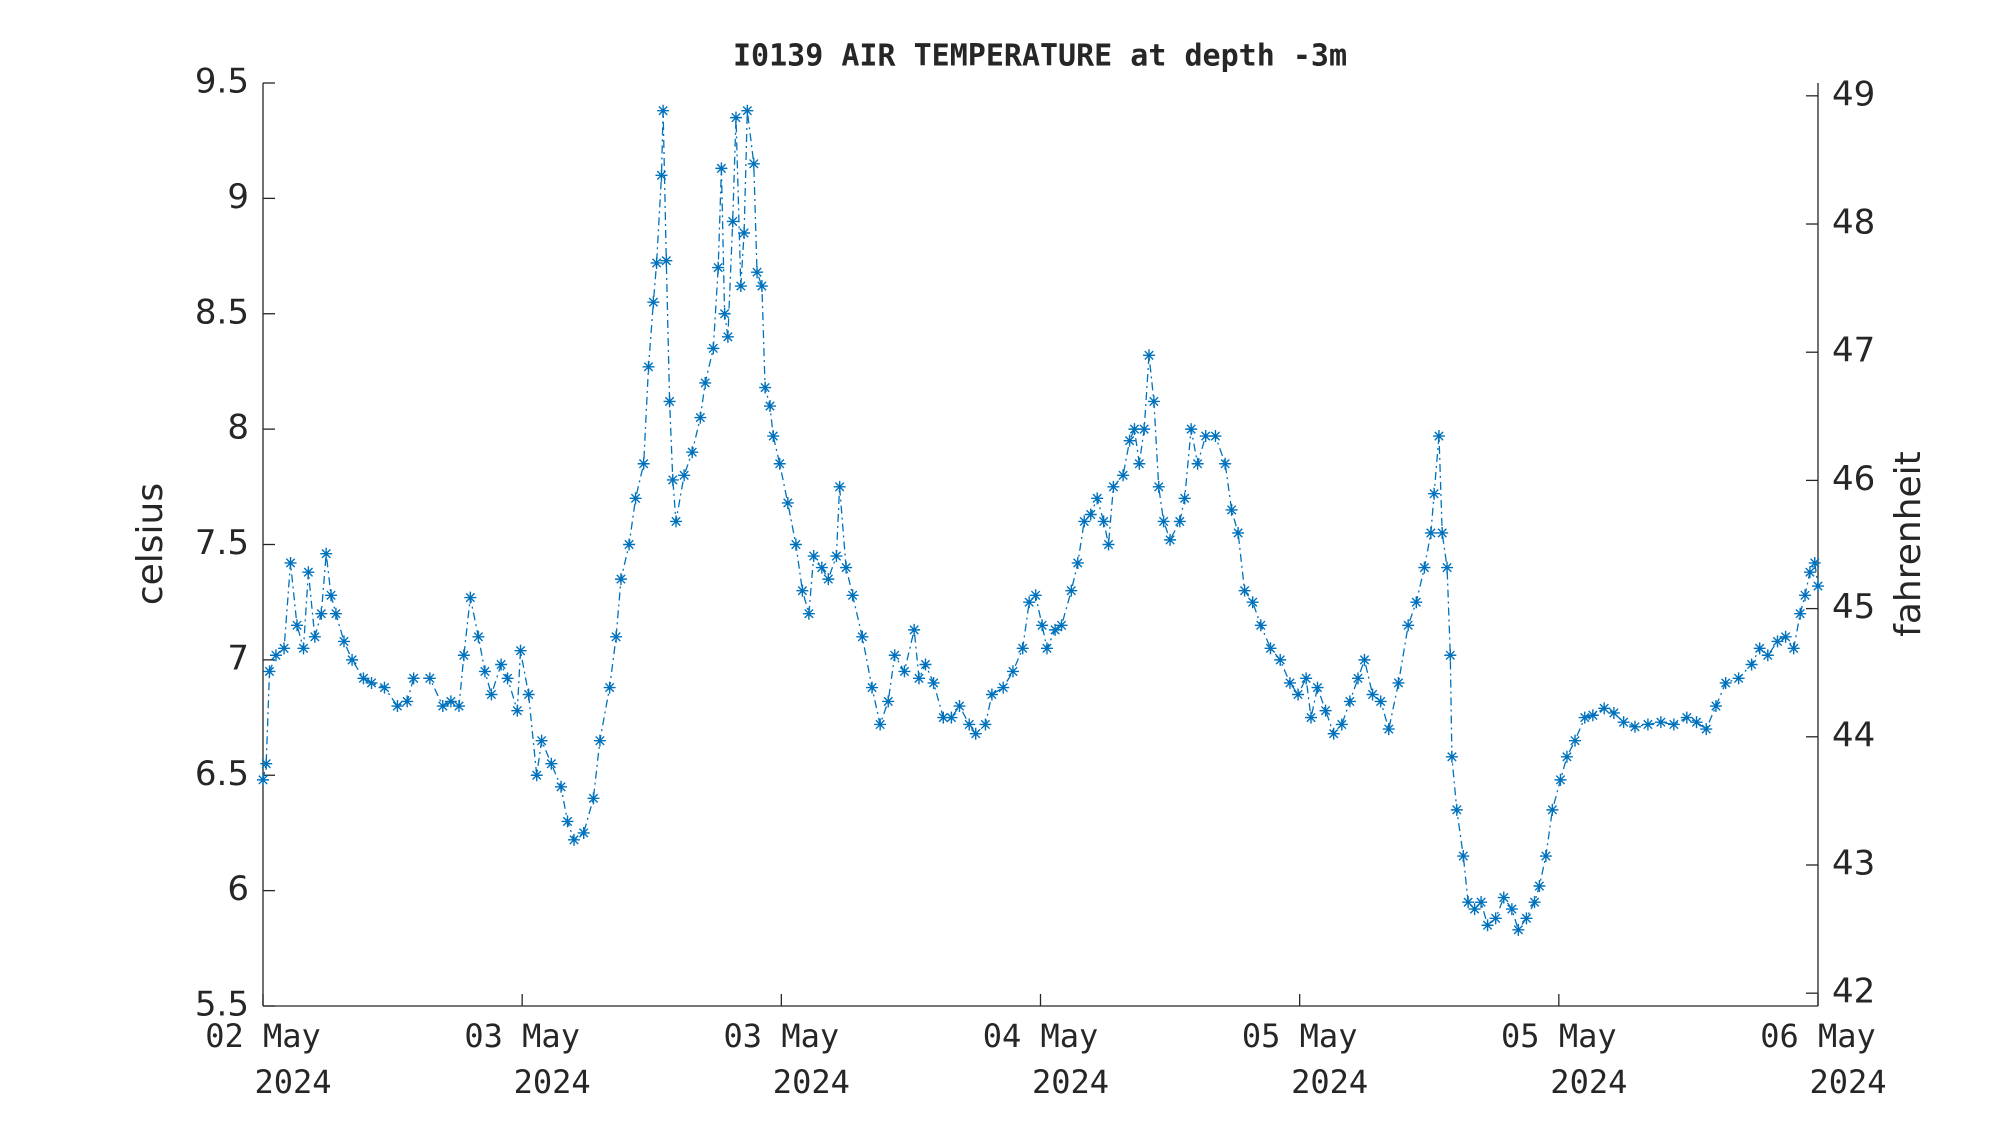  Describe the element at coordinates (1853, 479) in the screenshot. I see `y2-tick-label: 46` at that location.